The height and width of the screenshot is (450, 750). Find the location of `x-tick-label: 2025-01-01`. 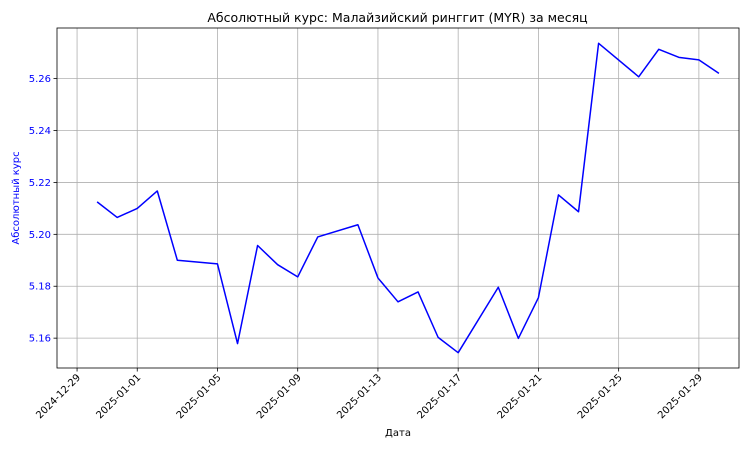

x-tick-label: 2025-01-01 is located at coordinates (118, 396).